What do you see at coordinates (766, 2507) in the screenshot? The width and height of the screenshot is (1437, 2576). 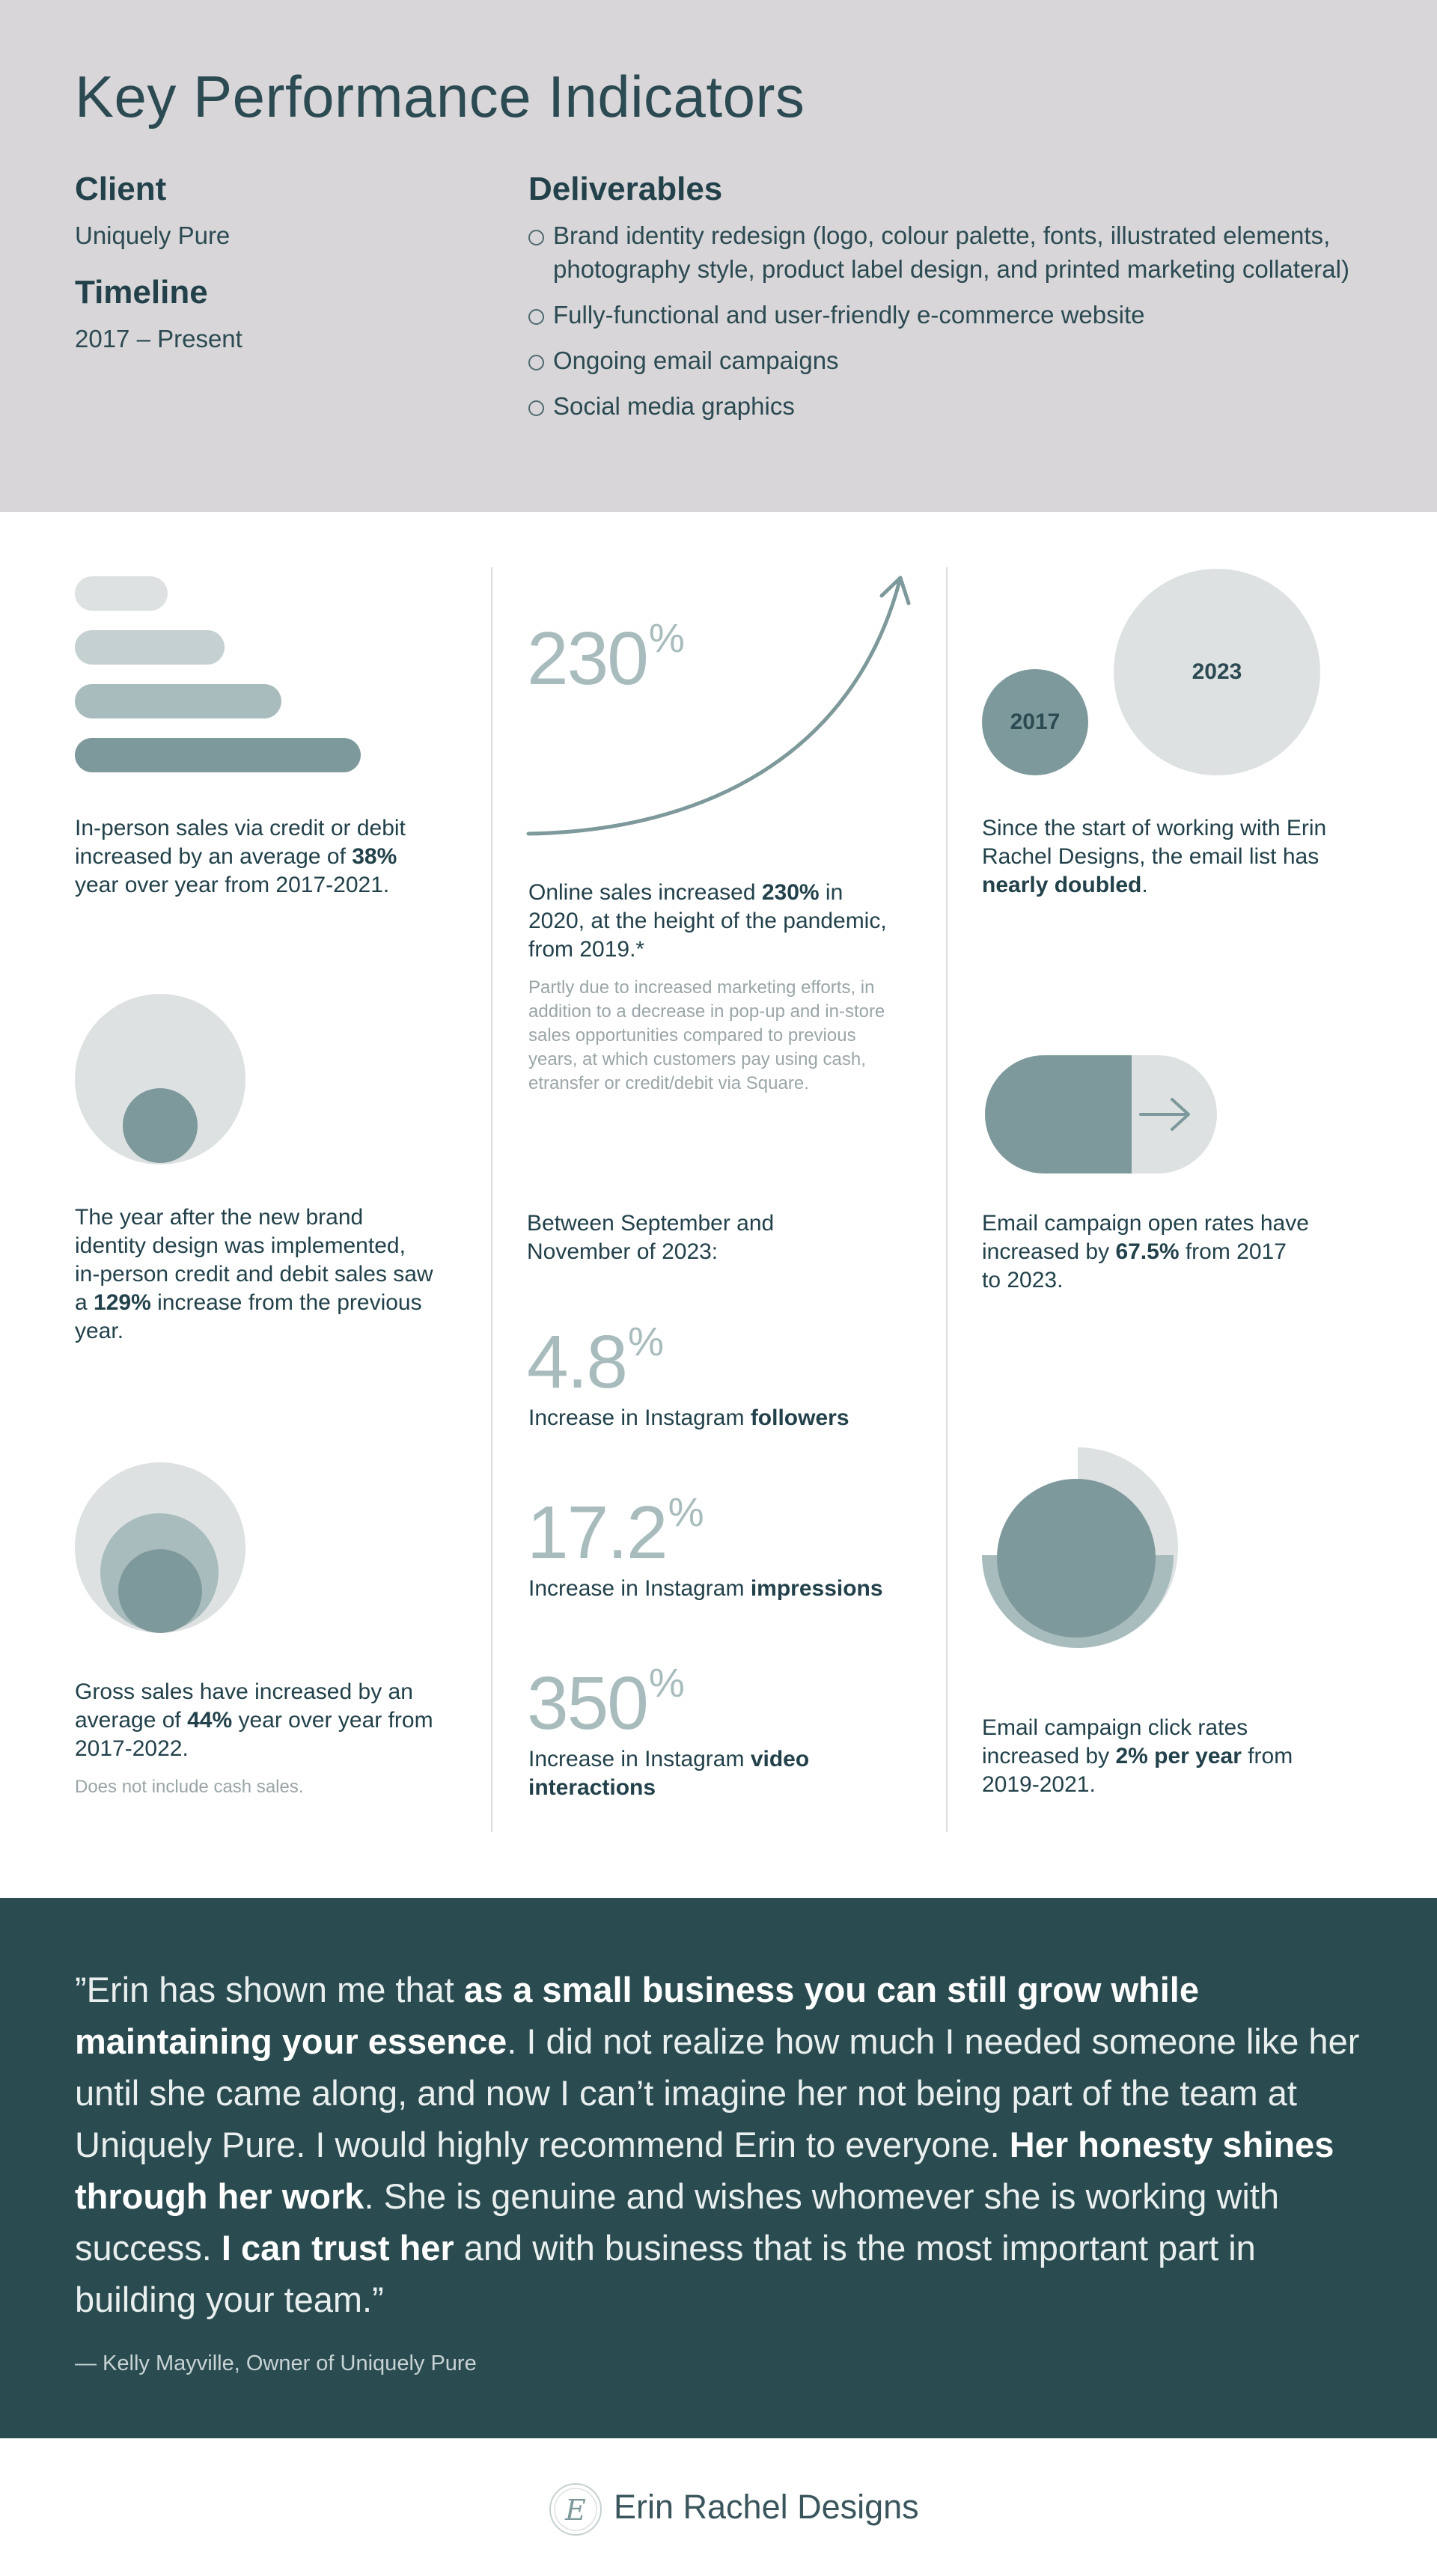 I see `logo-text: Erin Rachel Designs` at bounding box center [766, 2507].